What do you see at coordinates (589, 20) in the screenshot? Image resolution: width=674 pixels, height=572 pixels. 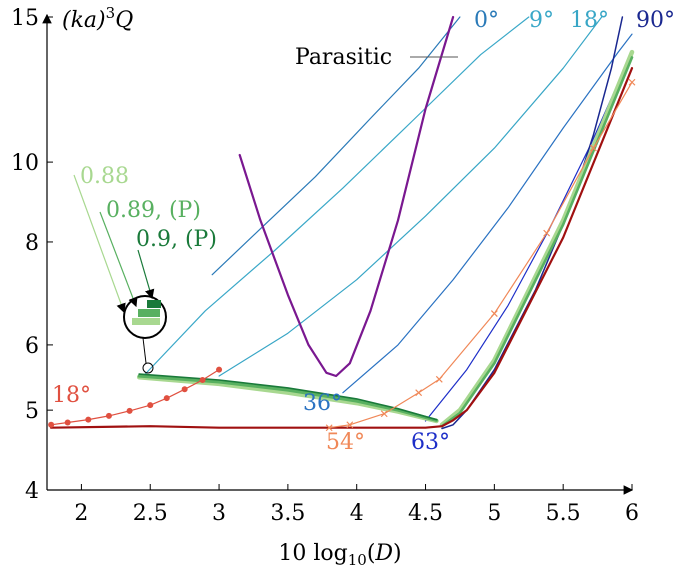 I see `ann-18-top: 18°` at bounding box center [589, 20].